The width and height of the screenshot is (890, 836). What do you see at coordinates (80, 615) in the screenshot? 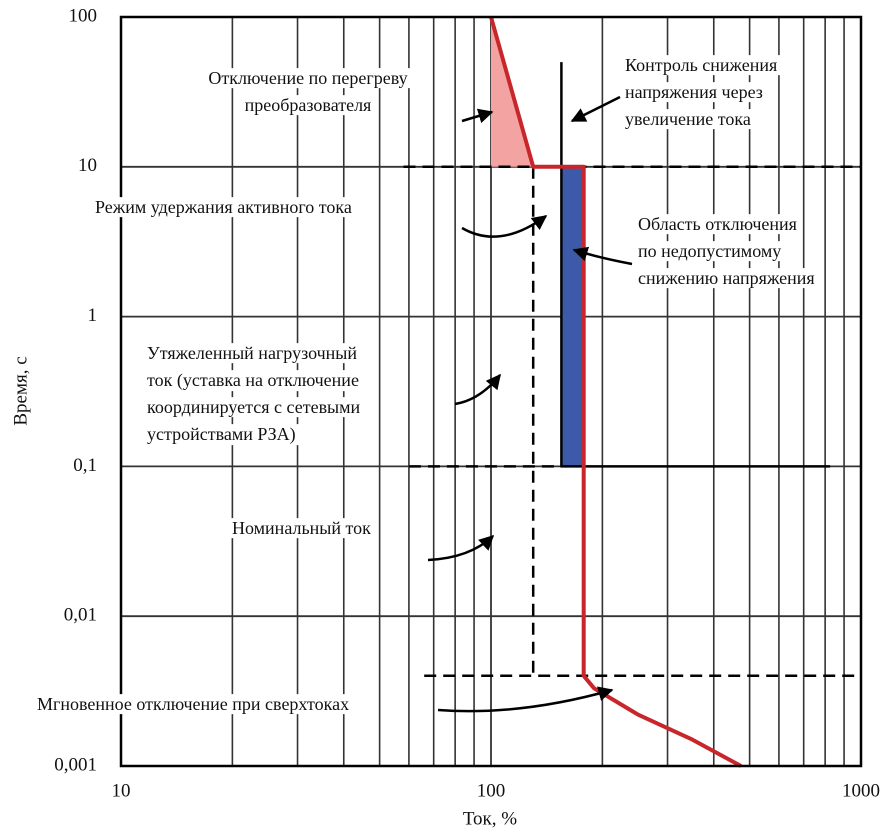
I see `y-tick-label: 0,01` at bounding box center [80, 615].